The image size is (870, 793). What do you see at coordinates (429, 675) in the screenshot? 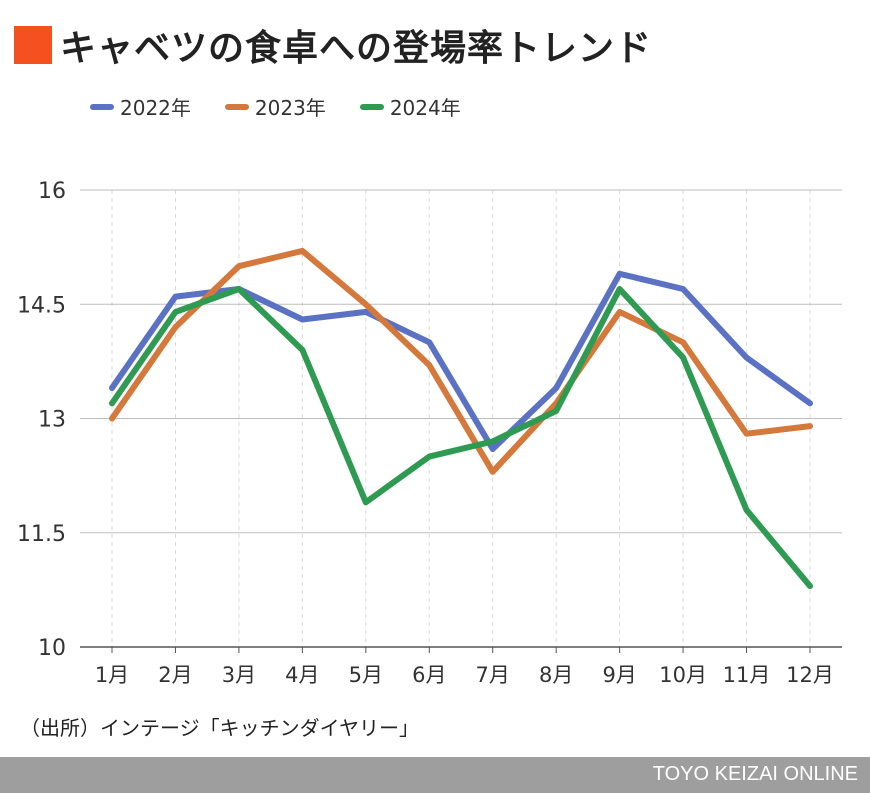
I see `x-tick-label: 6月` at bounding box center [429, 675].